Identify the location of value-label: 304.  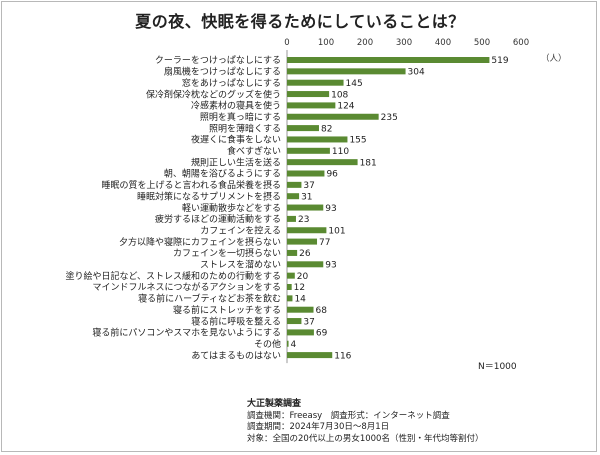
(416, 73).